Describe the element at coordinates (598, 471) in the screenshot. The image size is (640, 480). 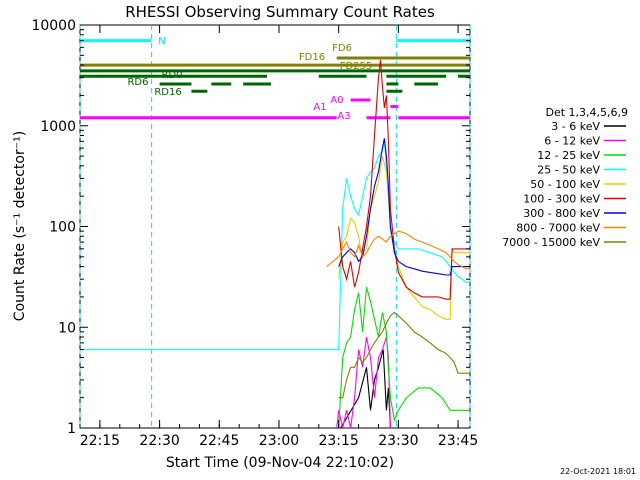
I see `timestamp: 22-Oct-2021 18:01` at that location.